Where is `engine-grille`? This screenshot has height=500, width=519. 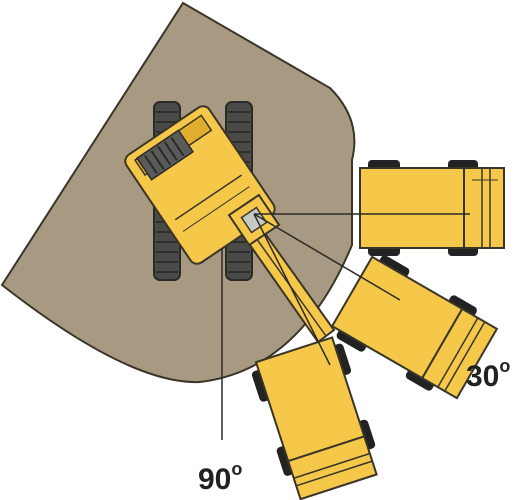 engine-grille is located at coordinates (165, 155).